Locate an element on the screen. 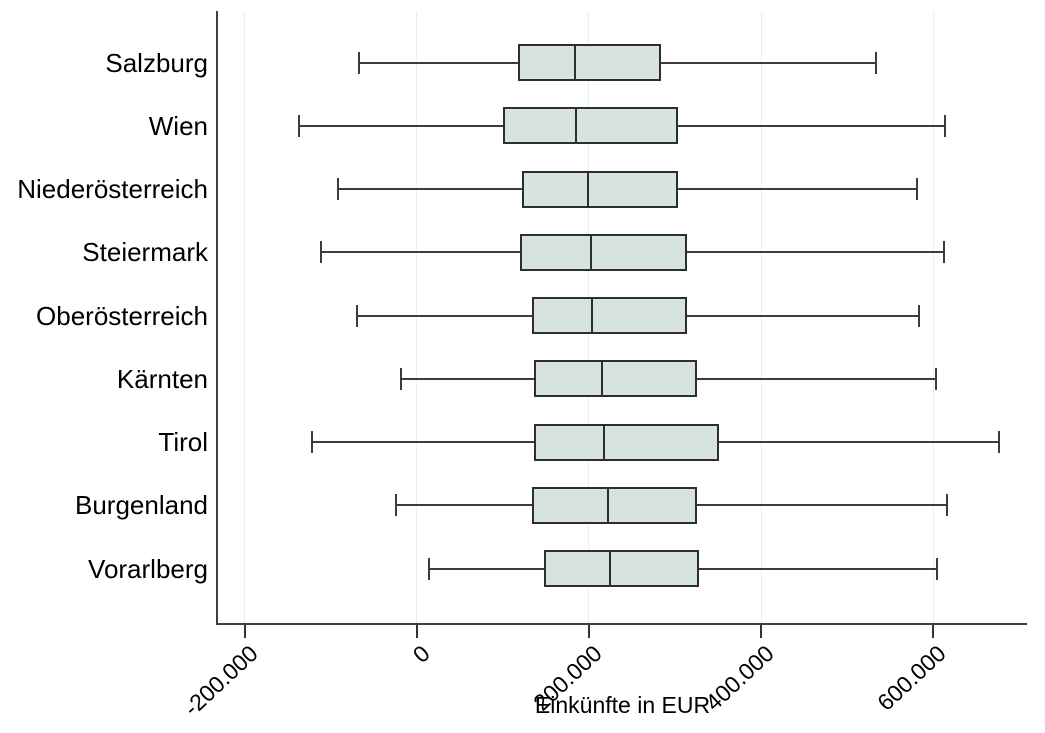 The image size is (1045, 733). y-axis-label: Oberösterreich is located at coordinates (122, 315).